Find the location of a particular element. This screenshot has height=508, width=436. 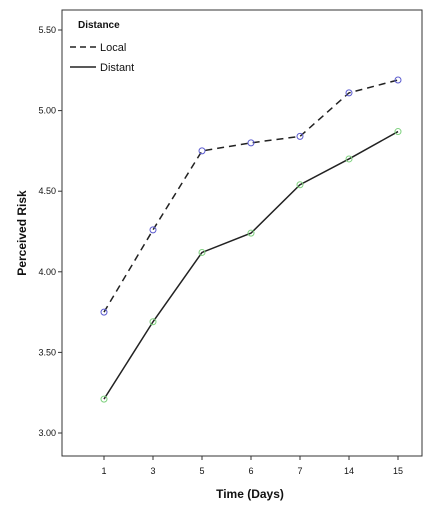

legend: Distance Local Distant is located at coordinates (102, 47).